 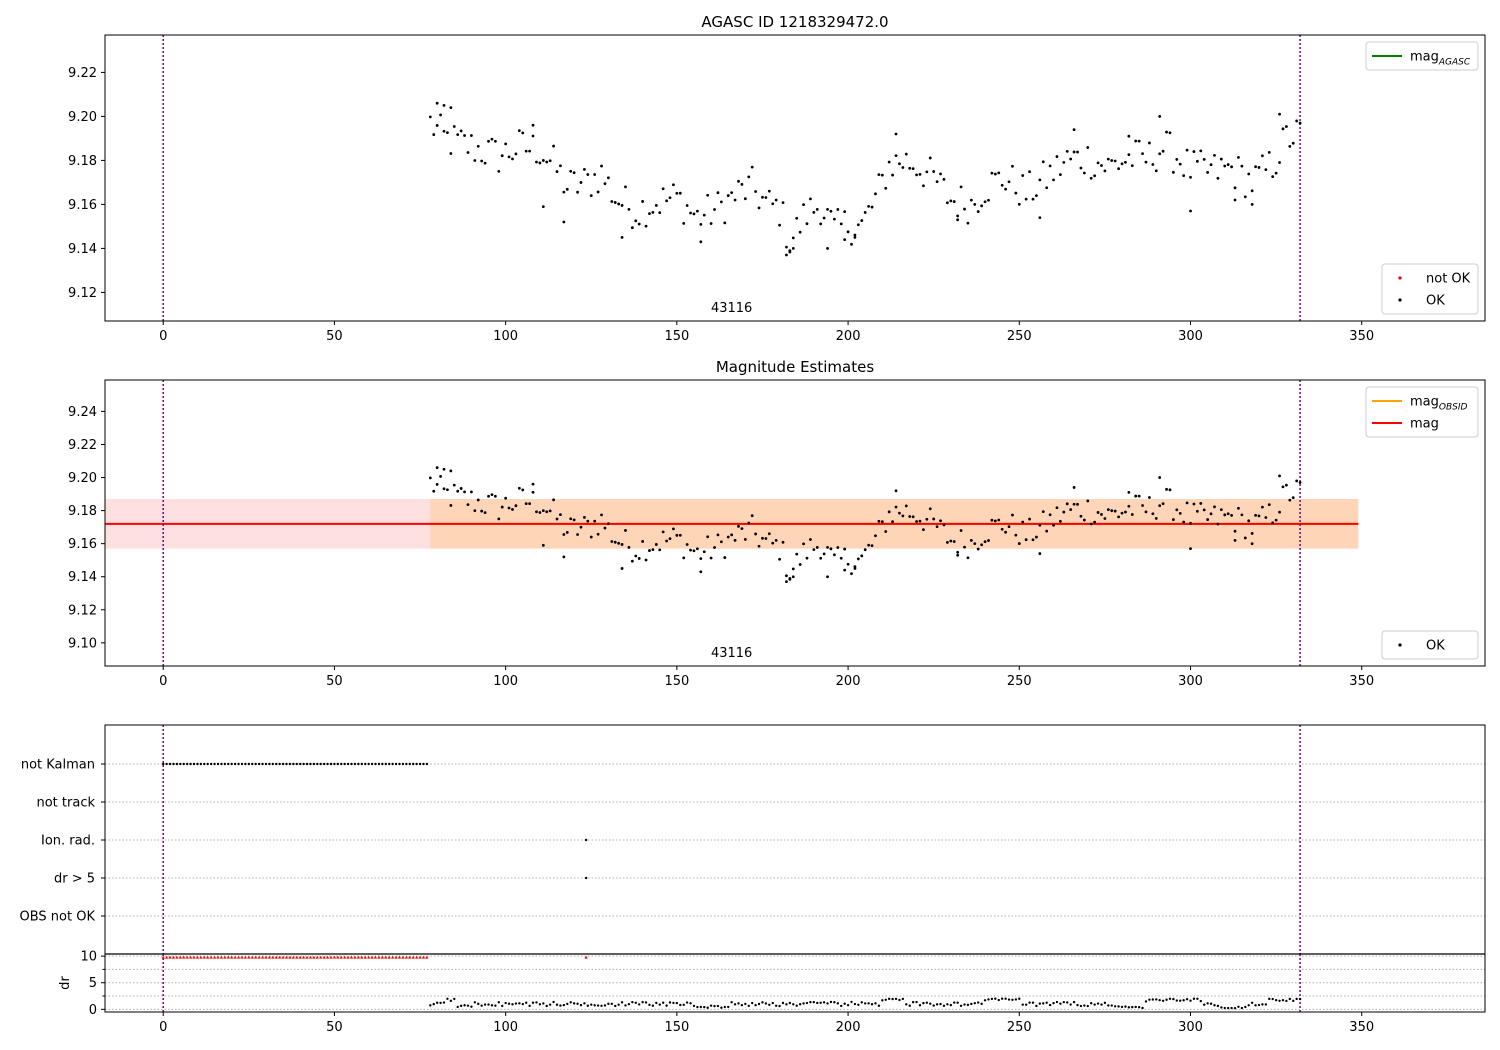 What do you see at coordinates (93, 1010) in the screenshot?
I see `panel4-ytick-label: 0` at bounding box center [93, 1010].